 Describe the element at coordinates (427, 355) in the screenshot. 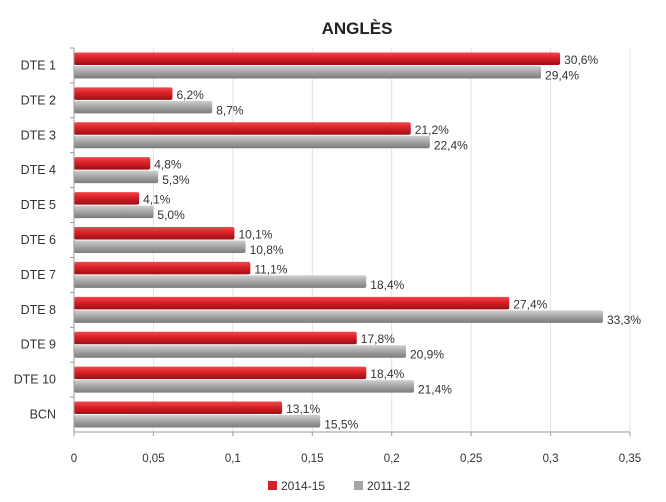

I see `data-label: 20,9%` at that location.